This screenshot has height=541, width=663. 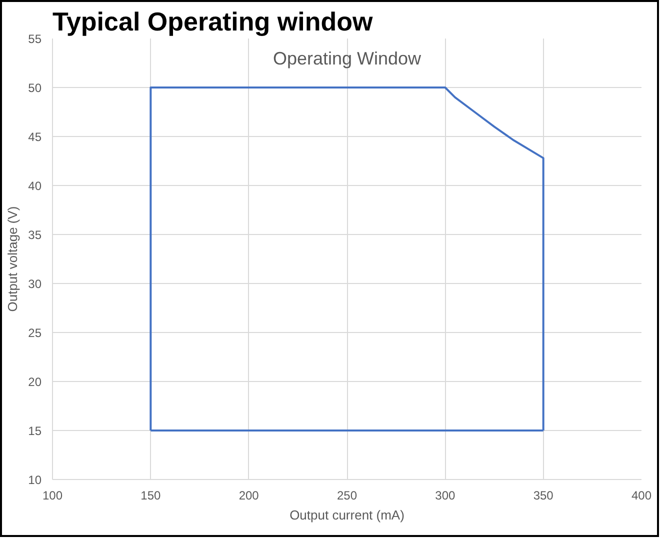 I want to click on y-tick-label: 45, so click(x=35, y=137).